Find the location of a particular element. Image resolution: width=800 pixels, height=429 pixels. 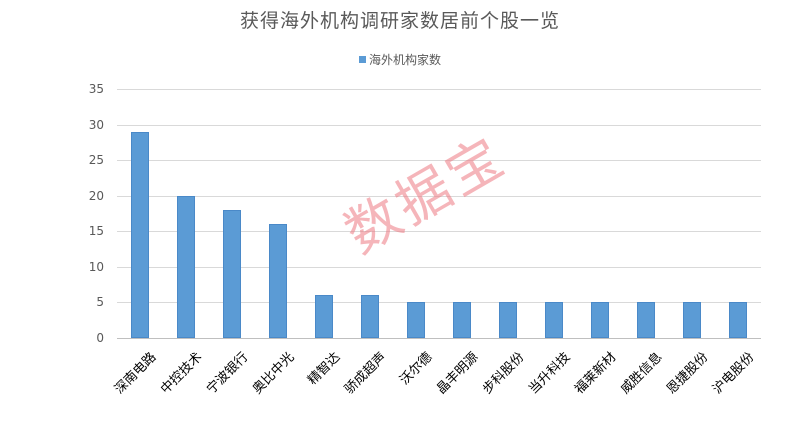

legend-label: 海外机构家数 is located at coordinates (404, 60).